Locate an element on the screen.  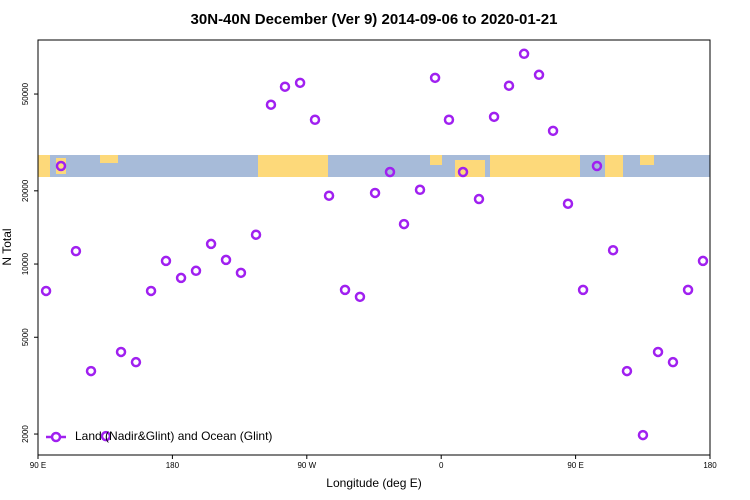
y-tick-label: 10000 is located at coordinates (25, 263).